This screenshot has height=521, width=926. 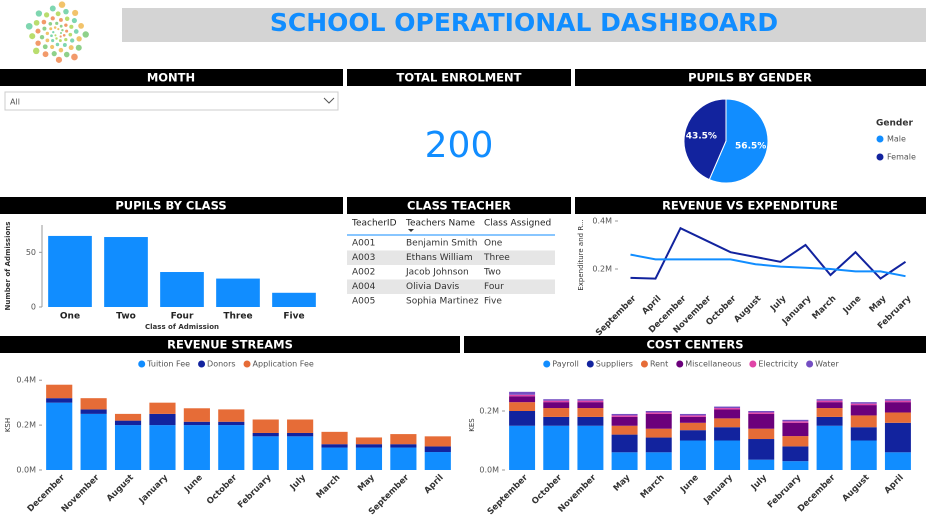 I want to click on sort-indicator, so click(x=411, y=230).